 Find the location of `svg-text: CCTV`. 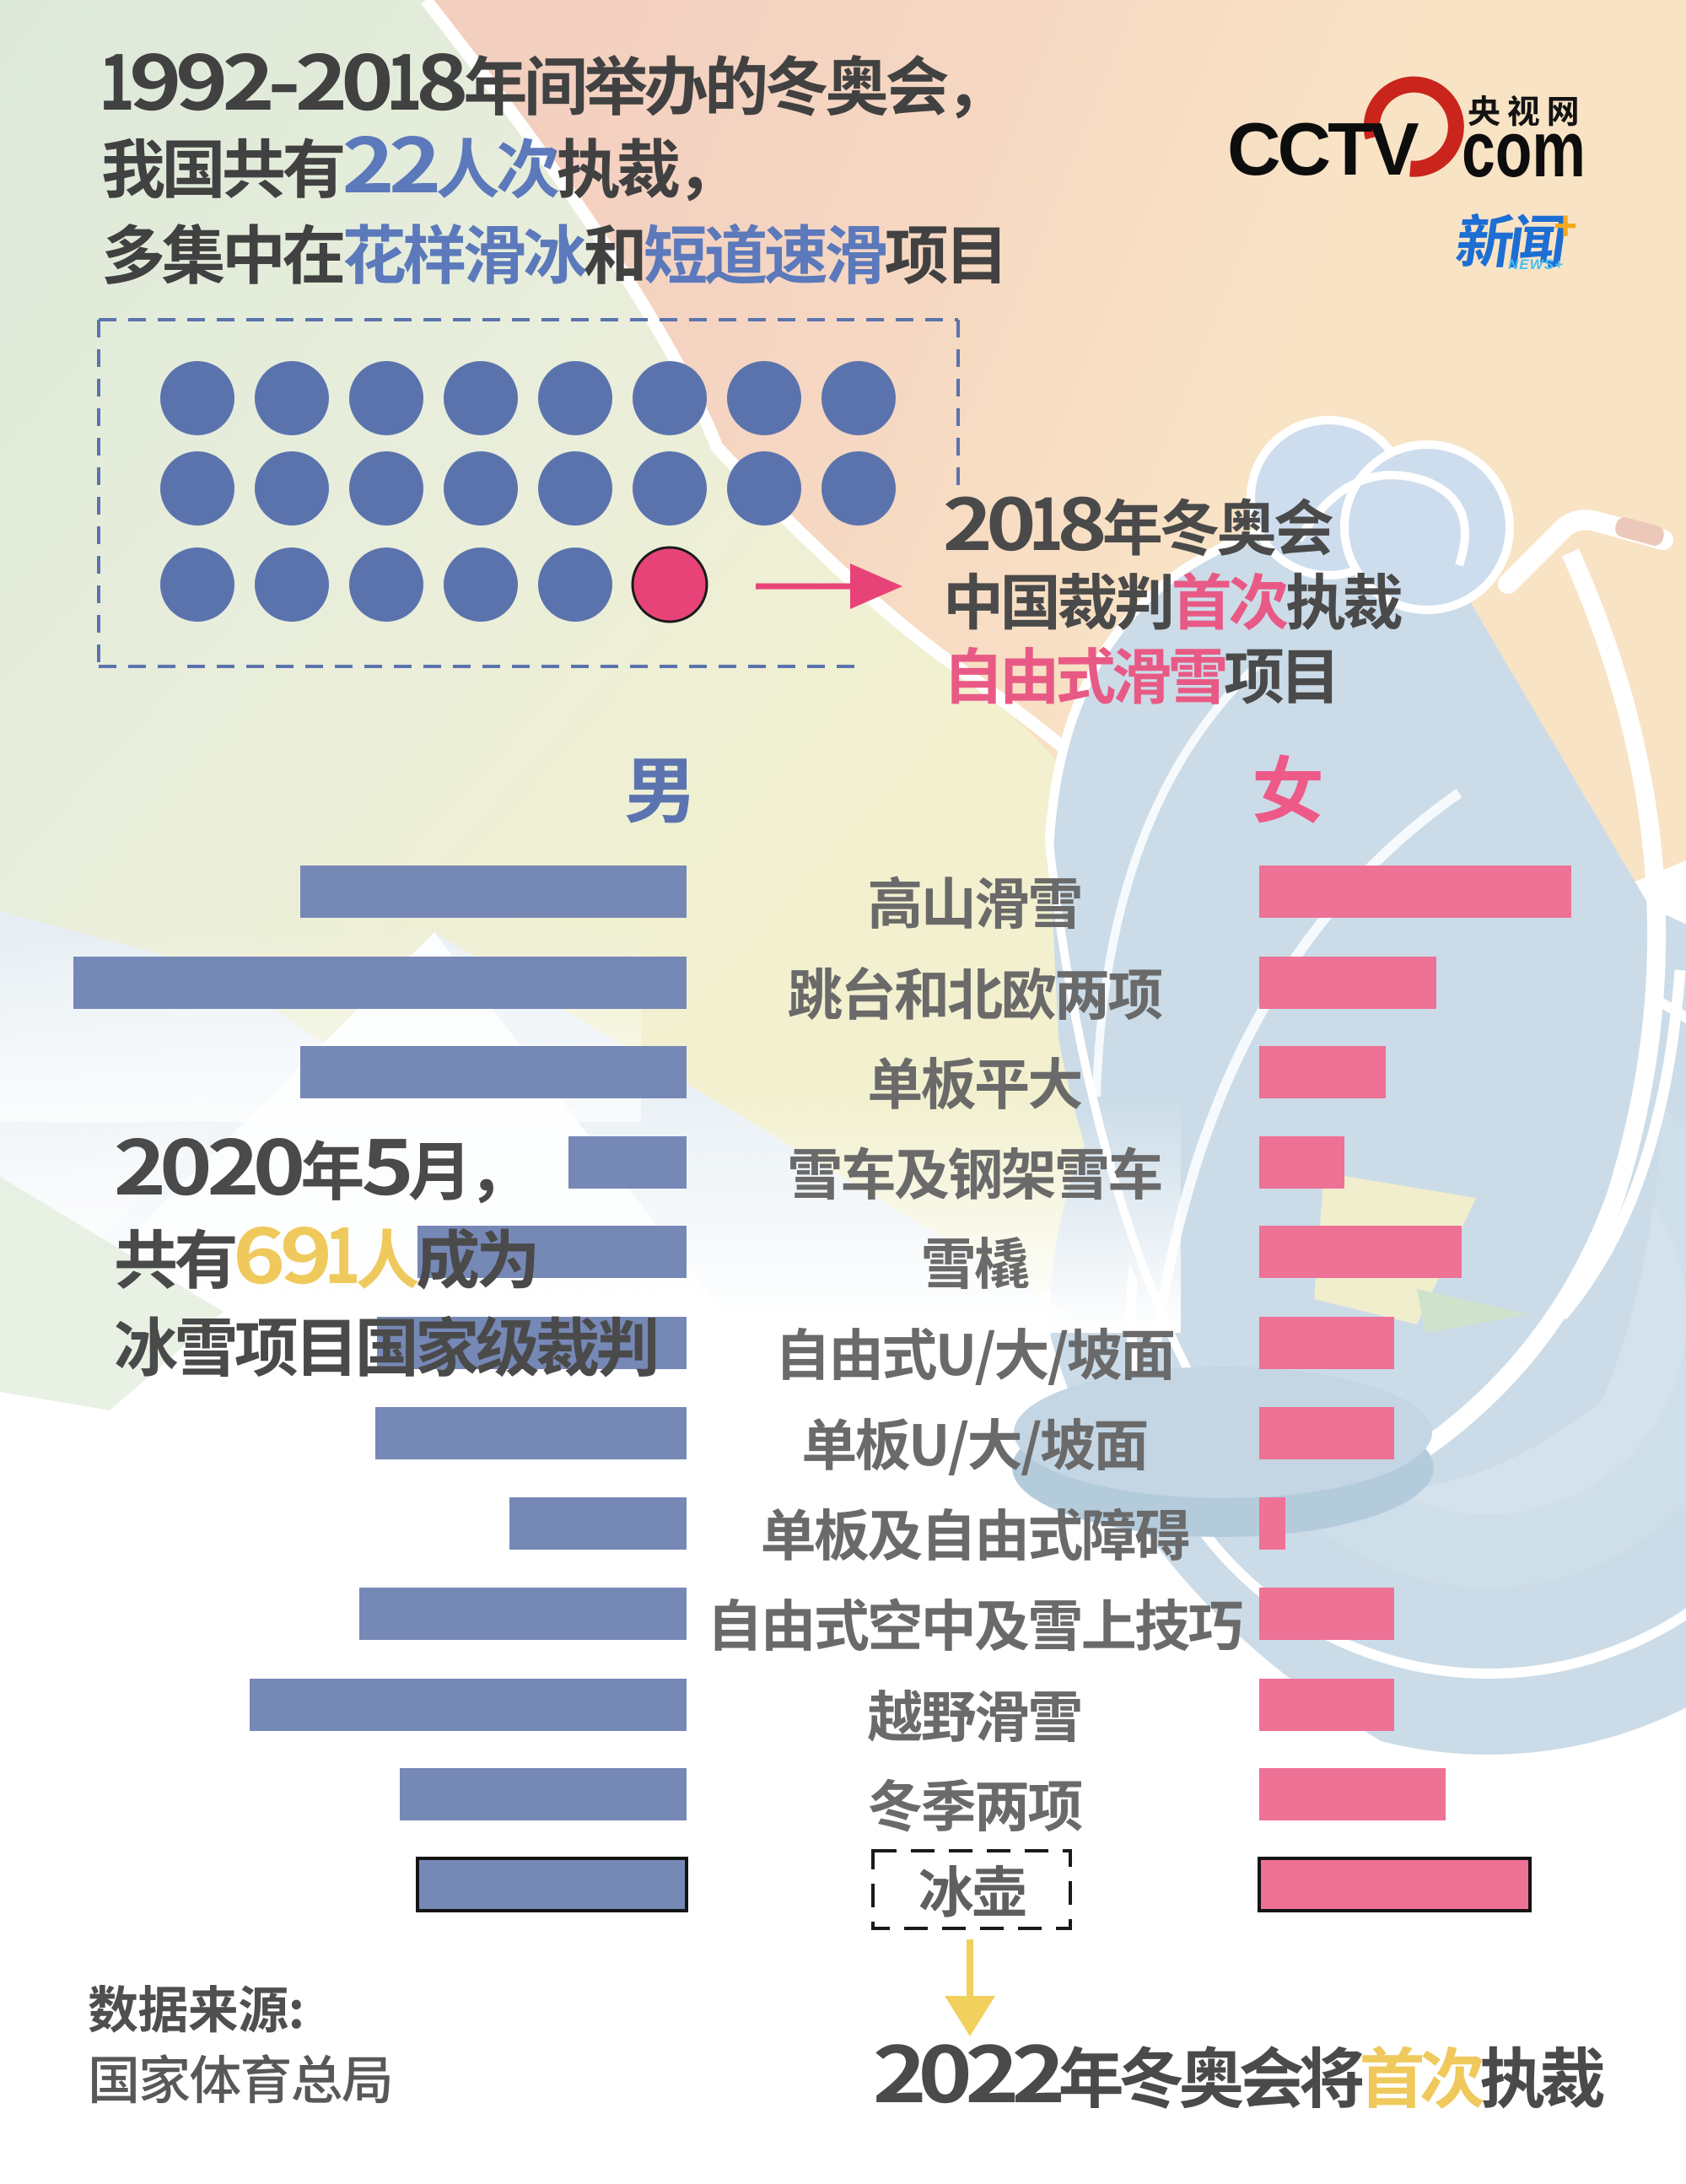

svg-text: CCTV is located at coordinates (1323, 149).